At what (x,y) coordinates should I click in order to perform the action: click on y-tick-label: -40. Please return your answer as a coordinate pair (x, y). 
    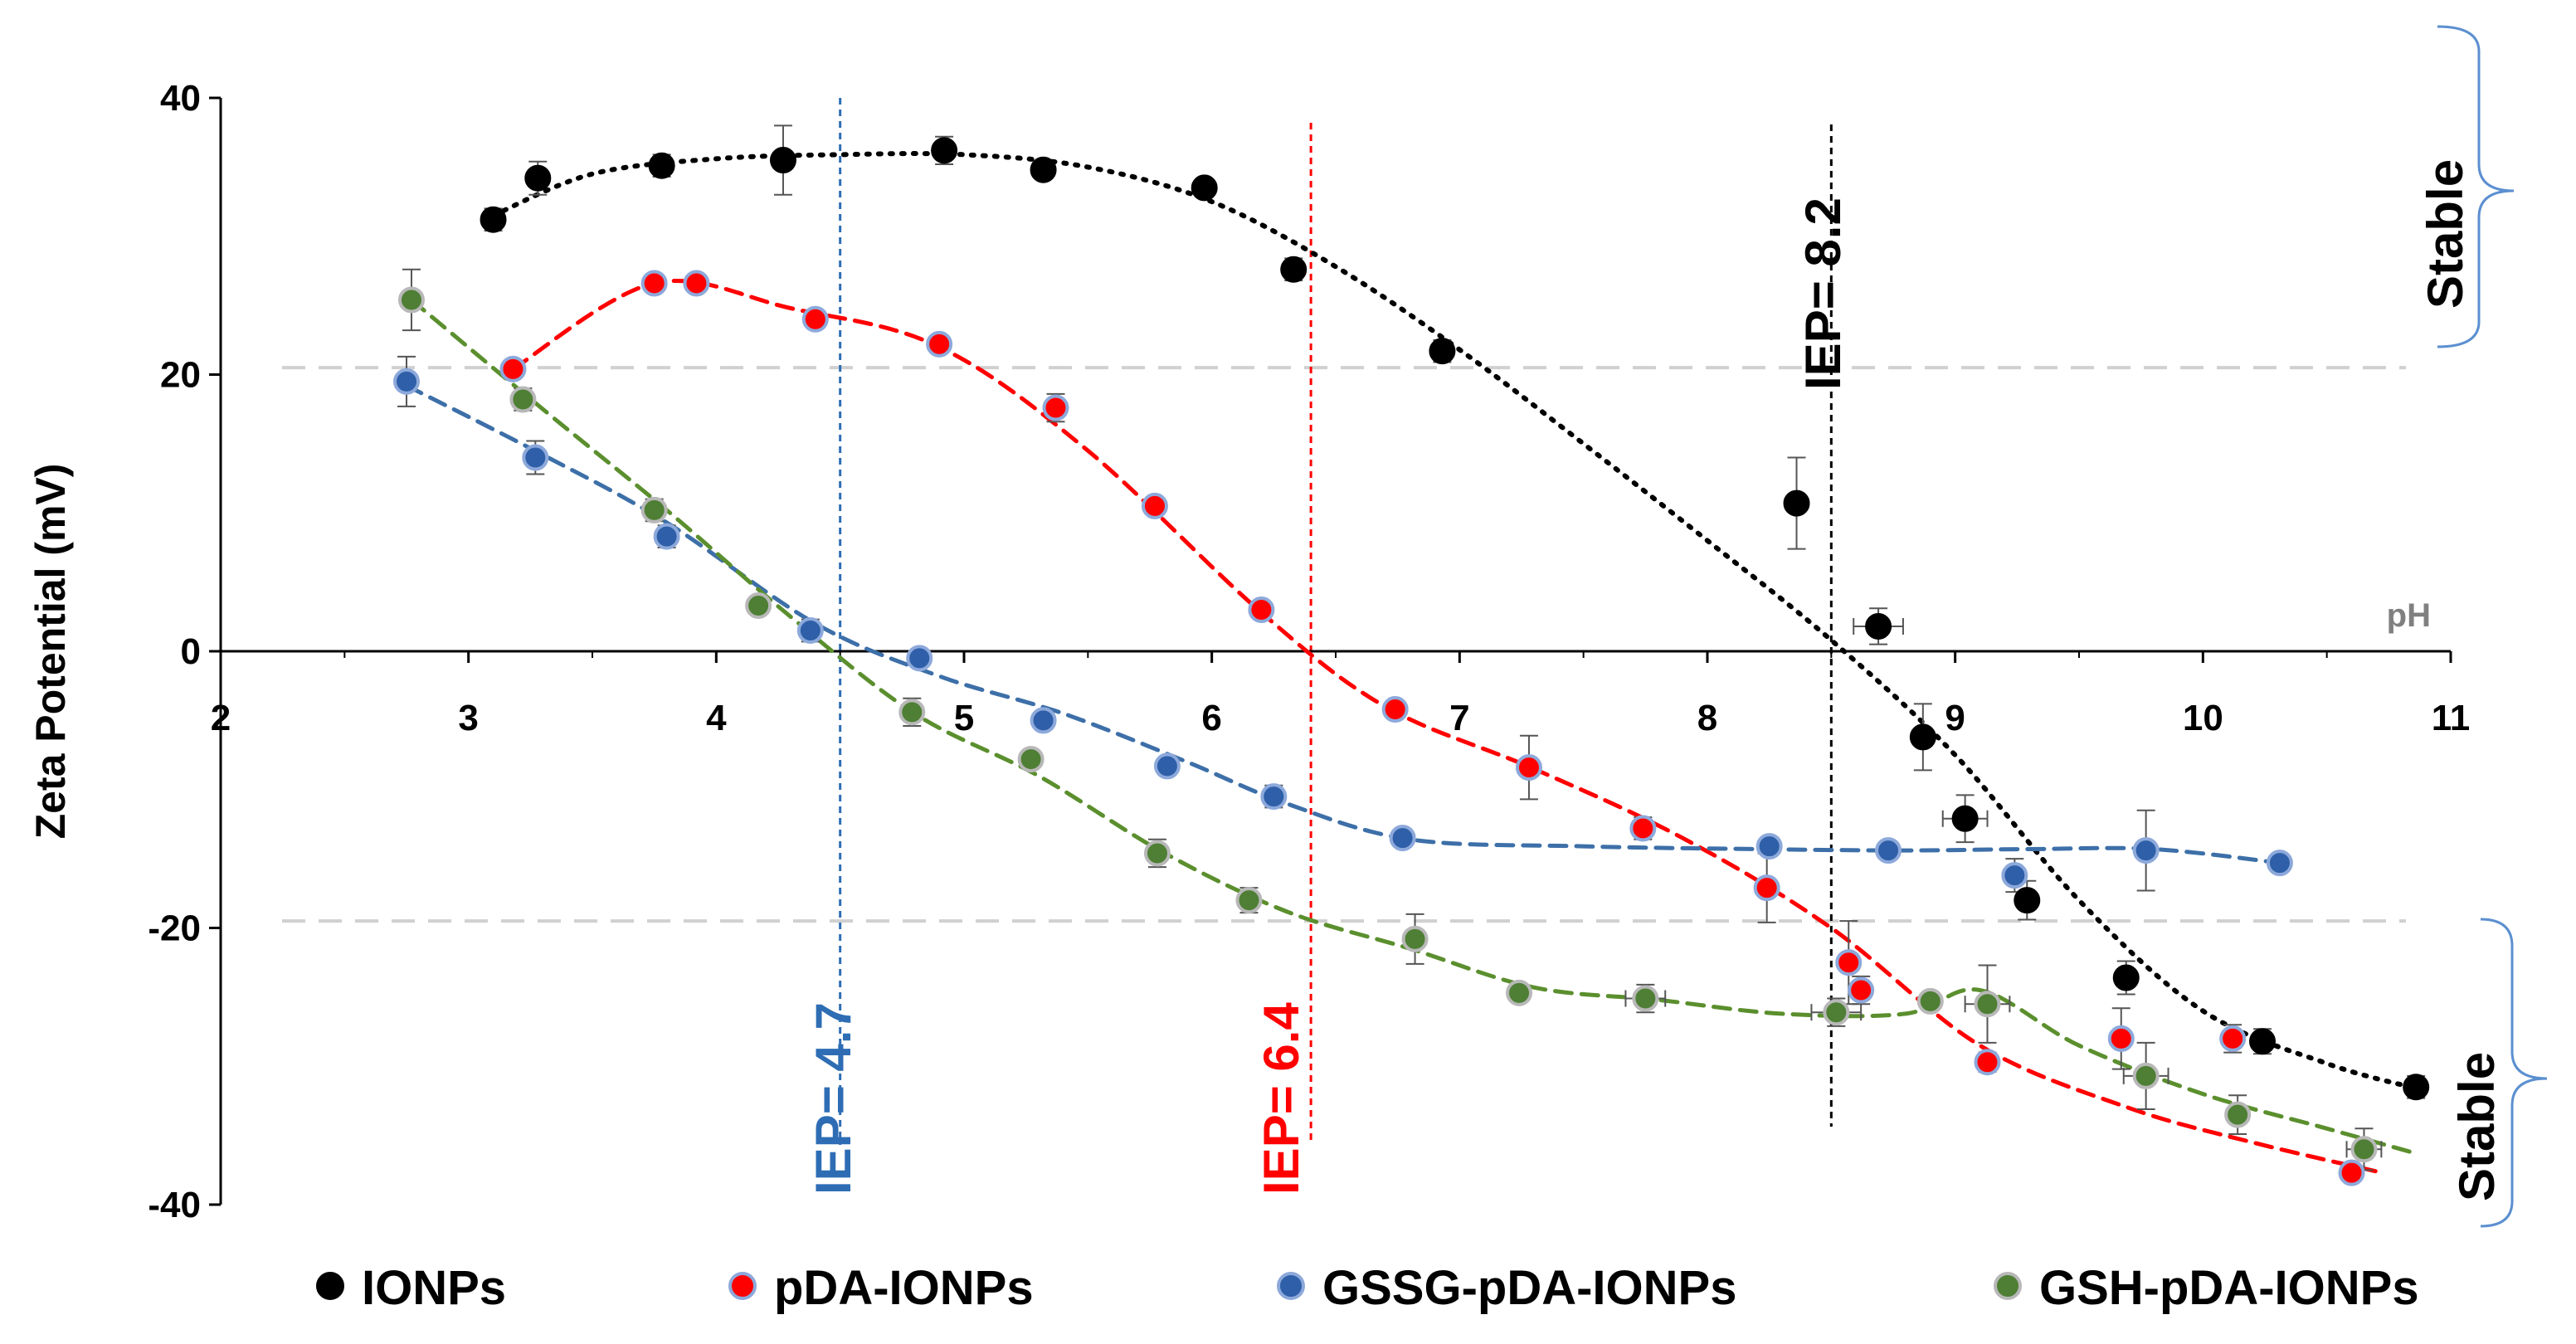
    Looking at the image, I should click on (174, 1205).